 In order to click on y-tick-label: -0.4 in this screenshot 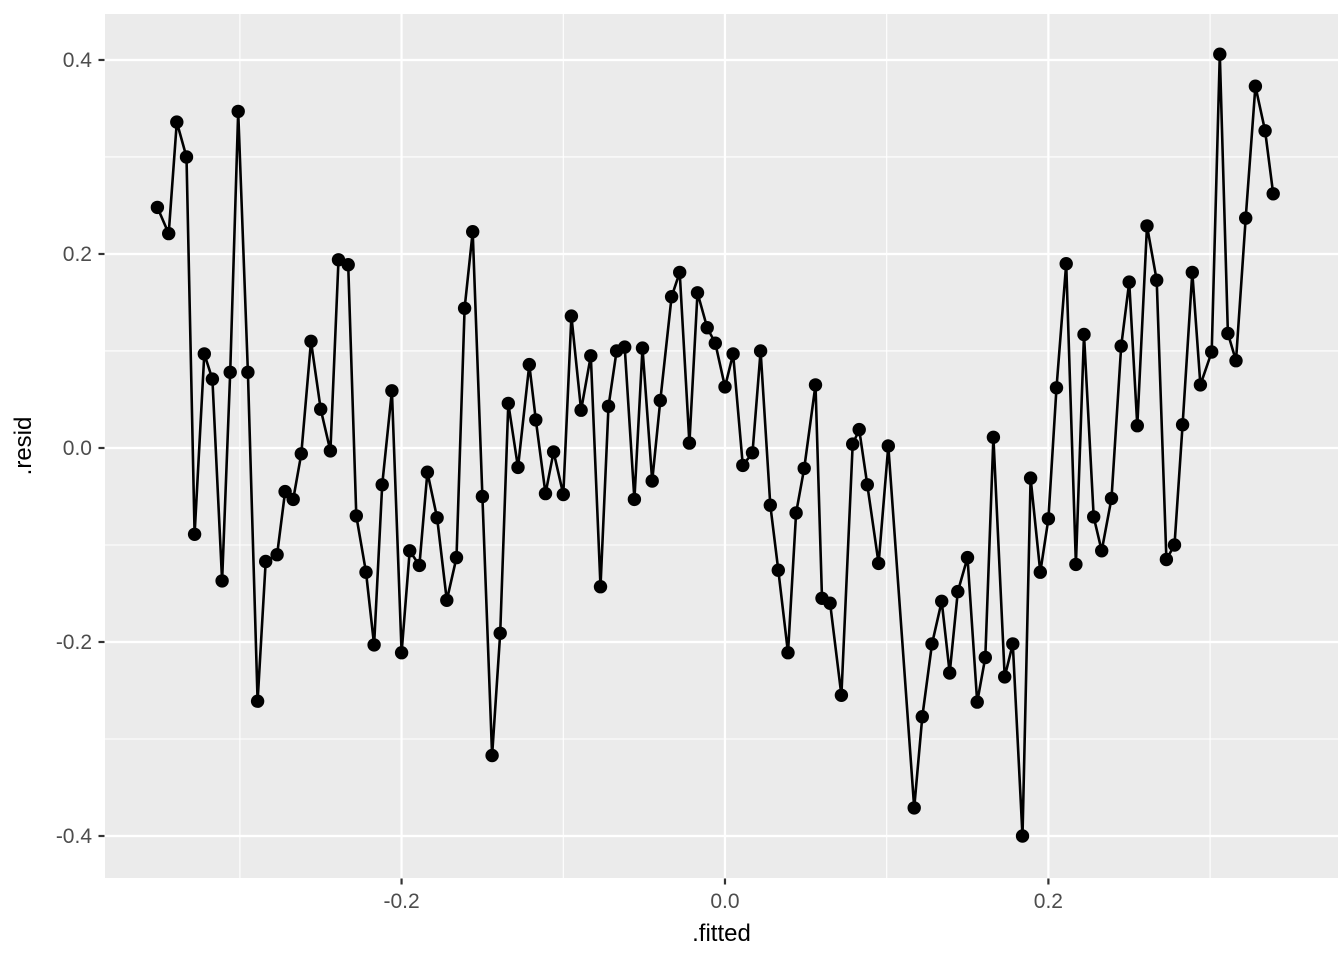, I will do `click(74, 836)`.